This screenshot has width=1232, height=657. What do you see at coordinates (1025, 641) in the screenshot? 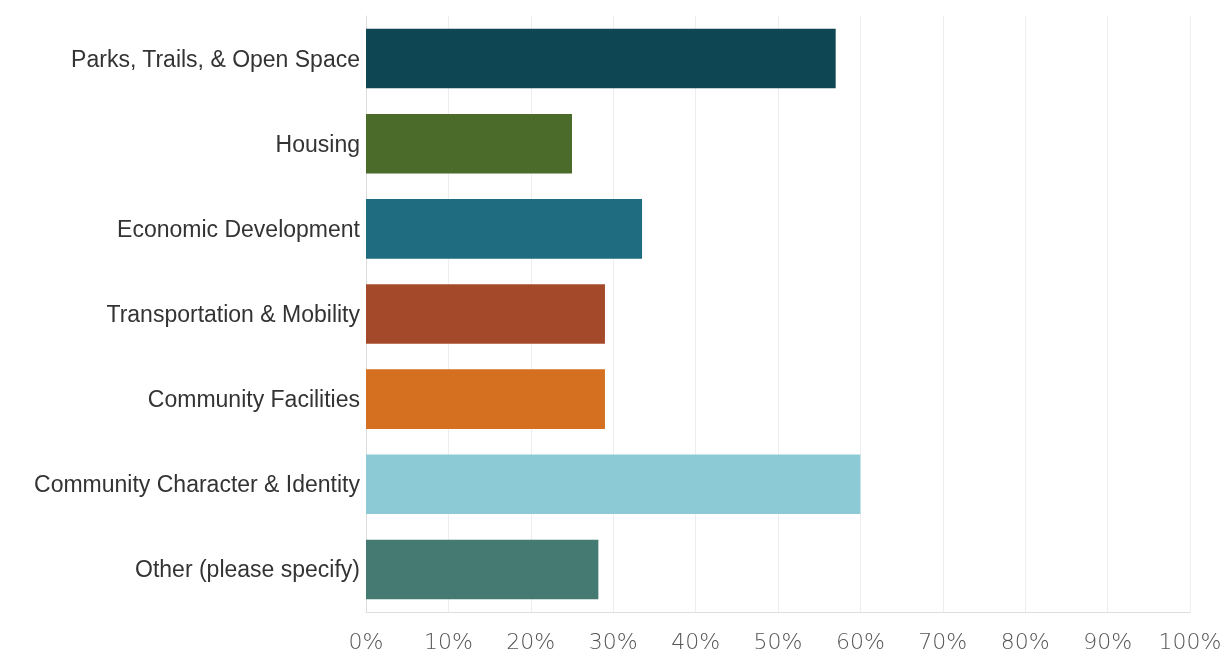
I see `x-tick-label: 80%` at bounding box center [1025, 641].